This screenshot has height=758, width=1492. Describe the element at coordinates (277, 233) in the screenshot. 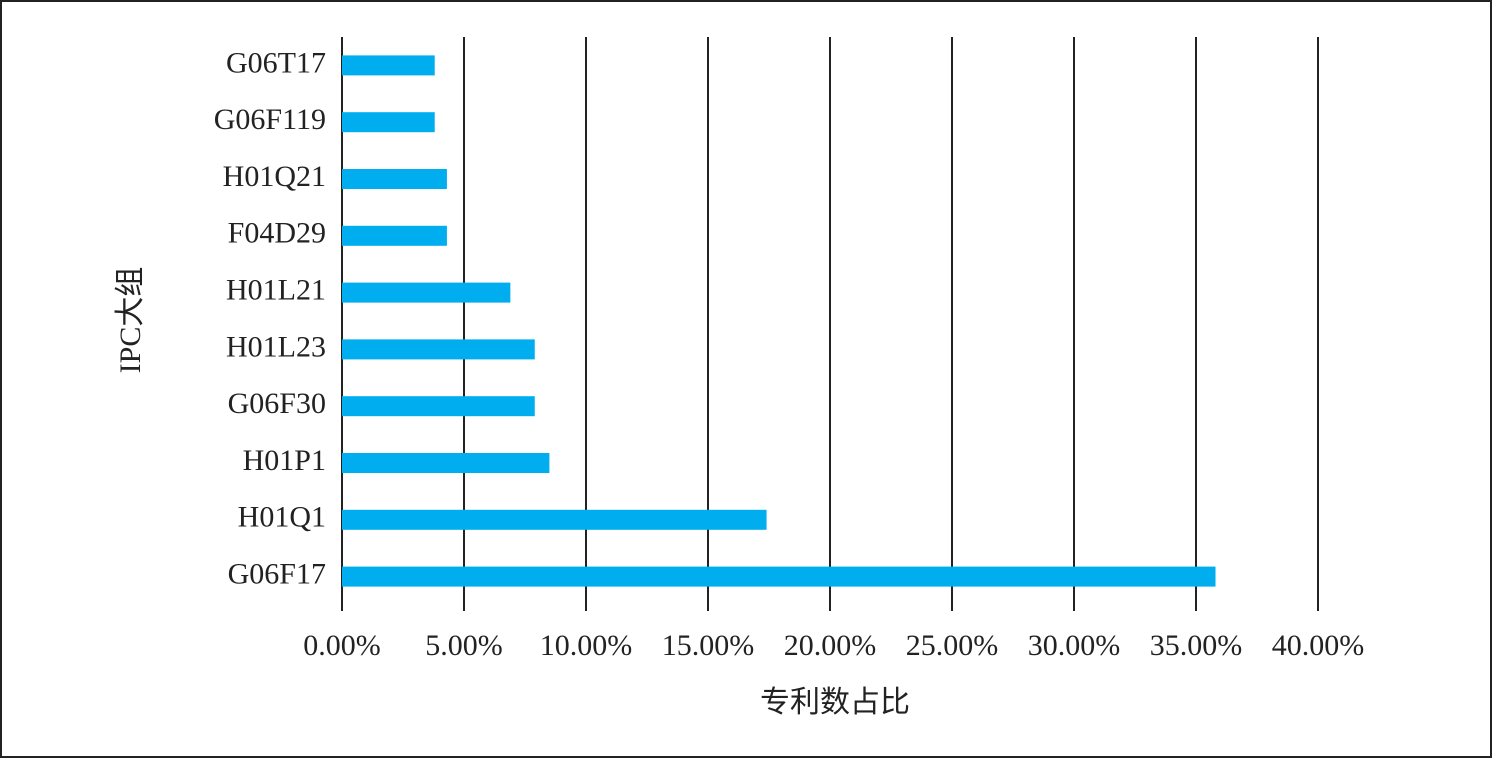

I see `y-tick-label: F04D29` at that location.